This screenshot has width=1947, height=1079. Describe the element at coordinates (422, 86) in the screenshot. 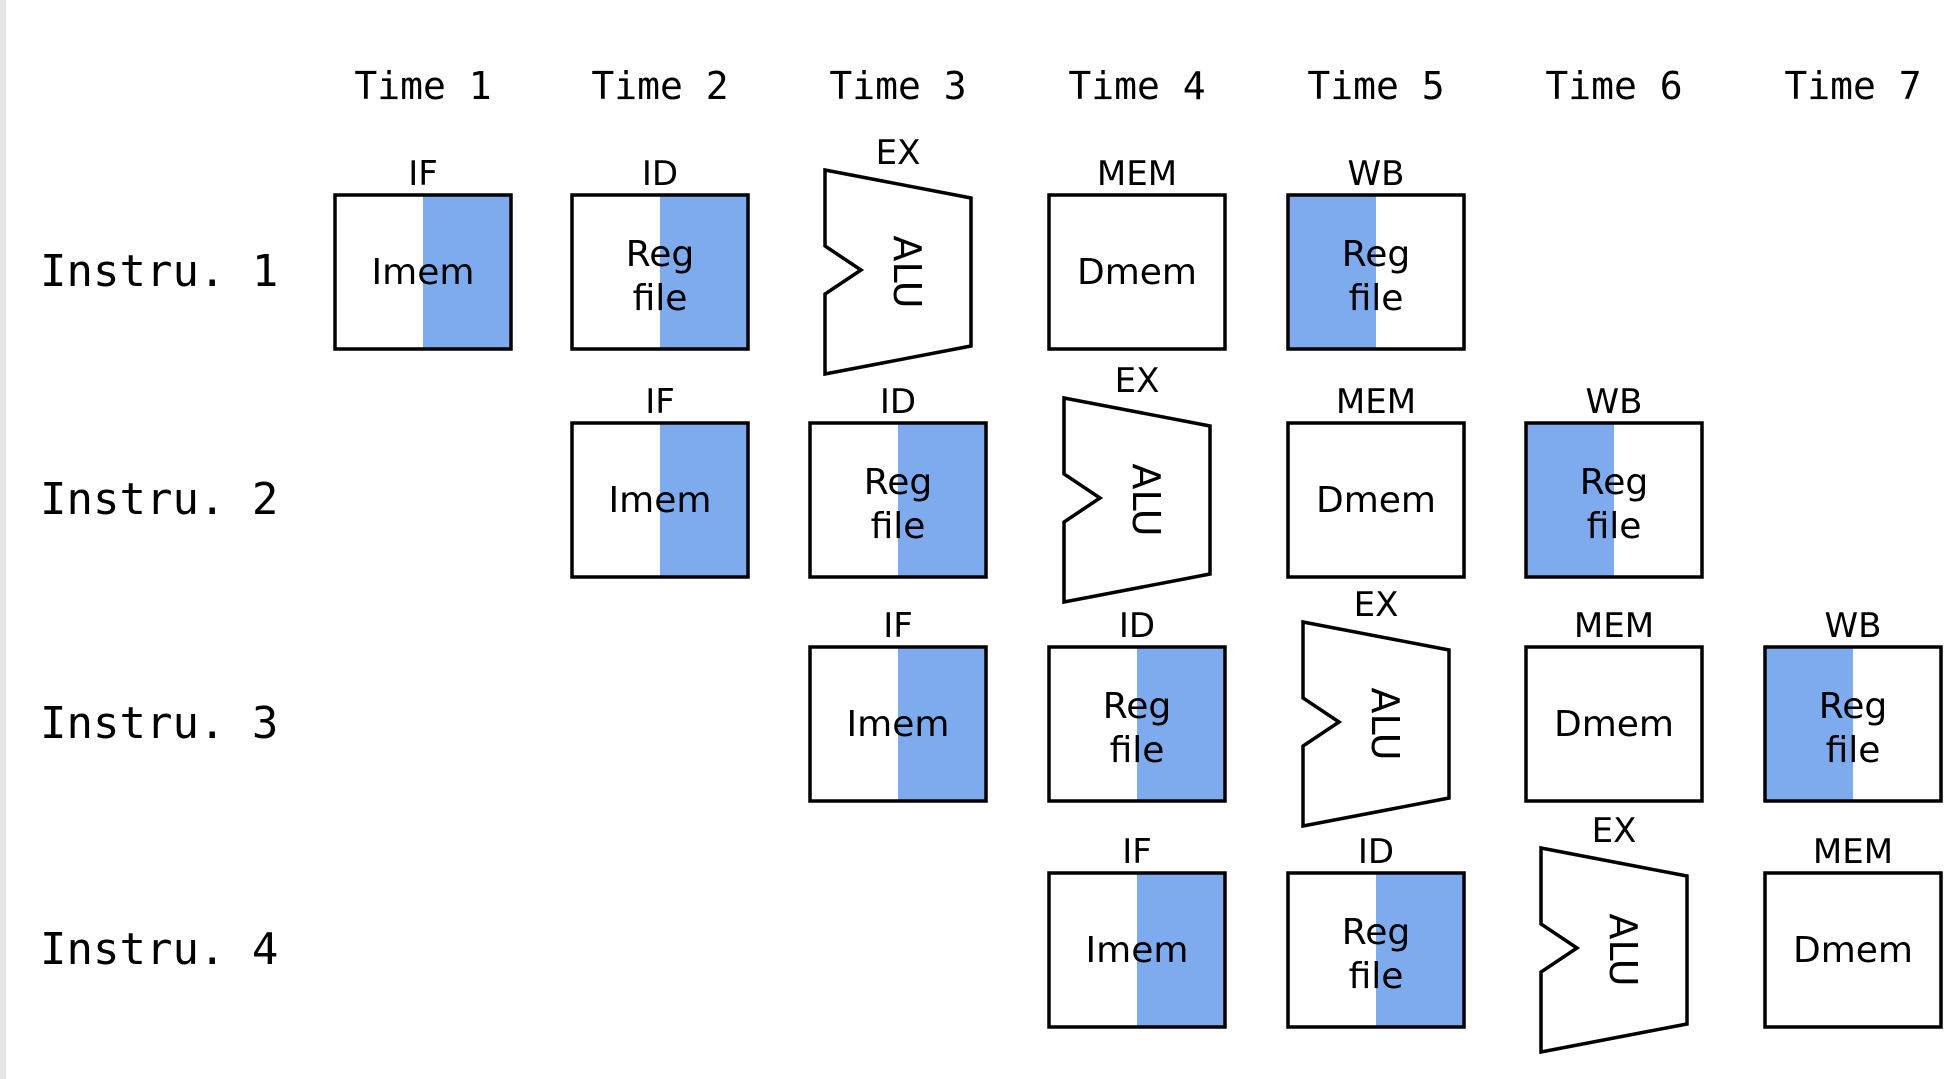

I see `time-header-1: Time 1` at that location.